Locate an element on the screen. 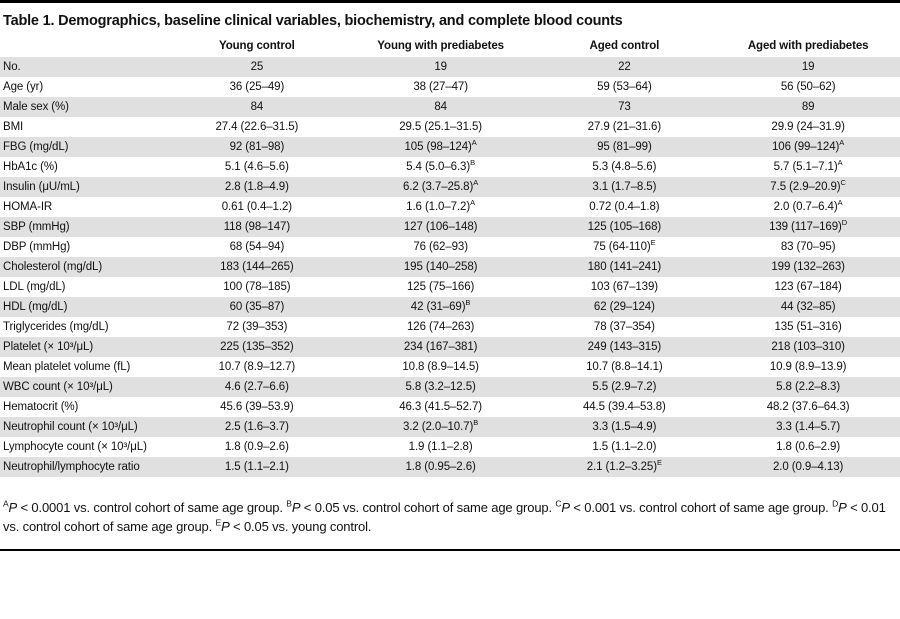  row-label: HbA1c (%) is located at coordinates (30, 167).